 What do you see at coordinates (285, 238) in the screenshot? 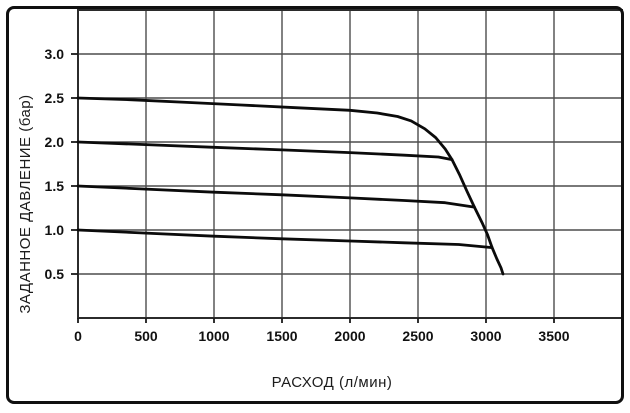
I see `pressure-curve-1-0-bar` at bounding box center [285, 238].